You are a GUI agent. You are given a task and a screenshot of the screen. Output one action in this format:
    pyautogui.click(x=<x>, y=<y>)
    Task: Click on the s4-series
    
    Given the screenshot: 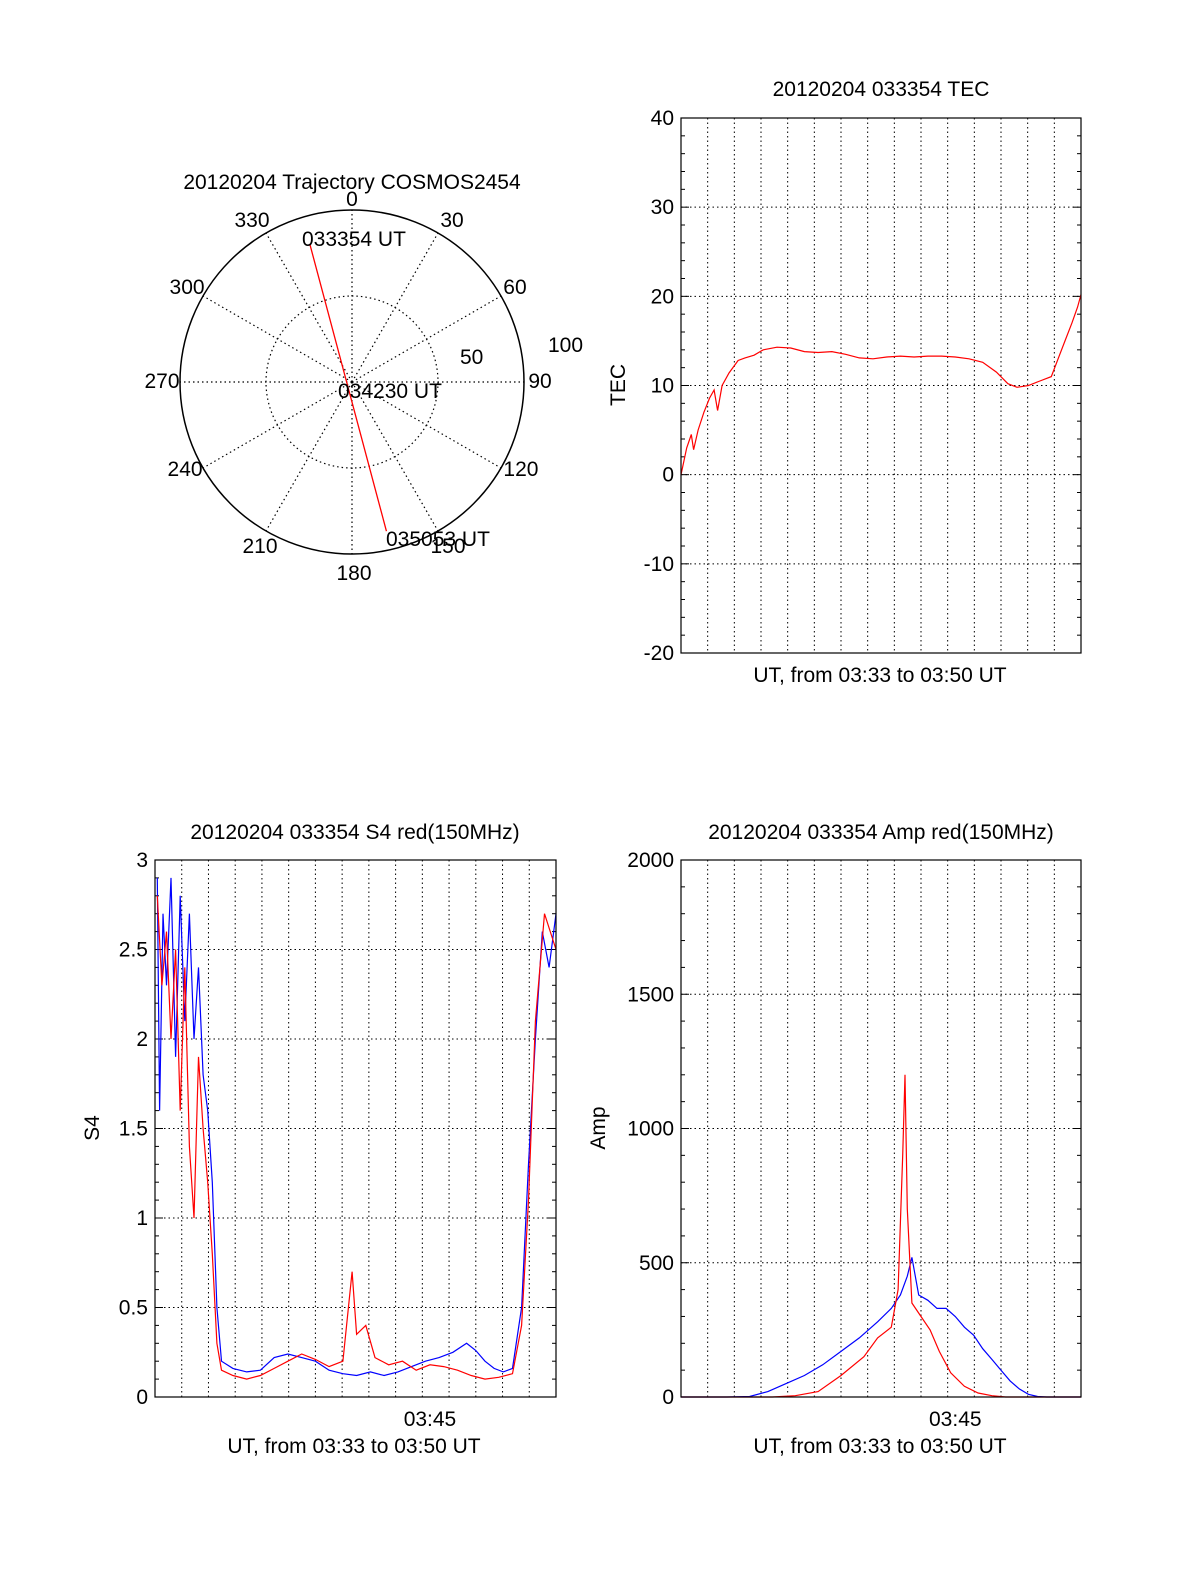 What is the action you would take?
    pyautogui.click(x=356, y=1128)
    